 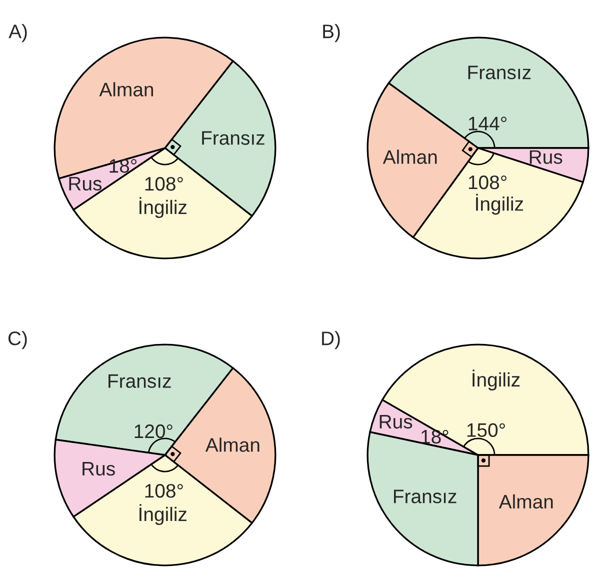 I want to click on data-label: 150°, so click(x=486, y=430).